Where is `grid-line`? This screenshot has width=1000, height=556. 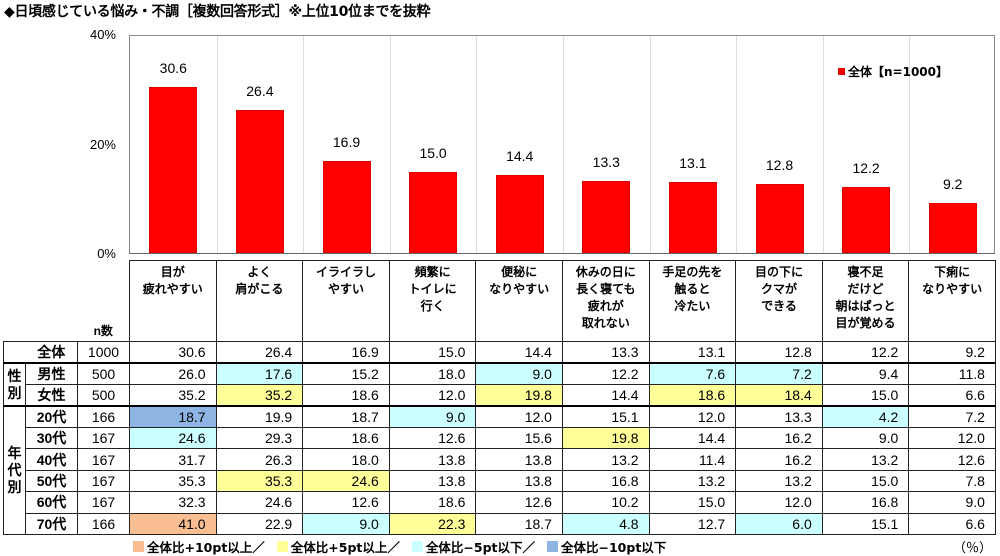
grid-line is located at coordinates (650, 144).